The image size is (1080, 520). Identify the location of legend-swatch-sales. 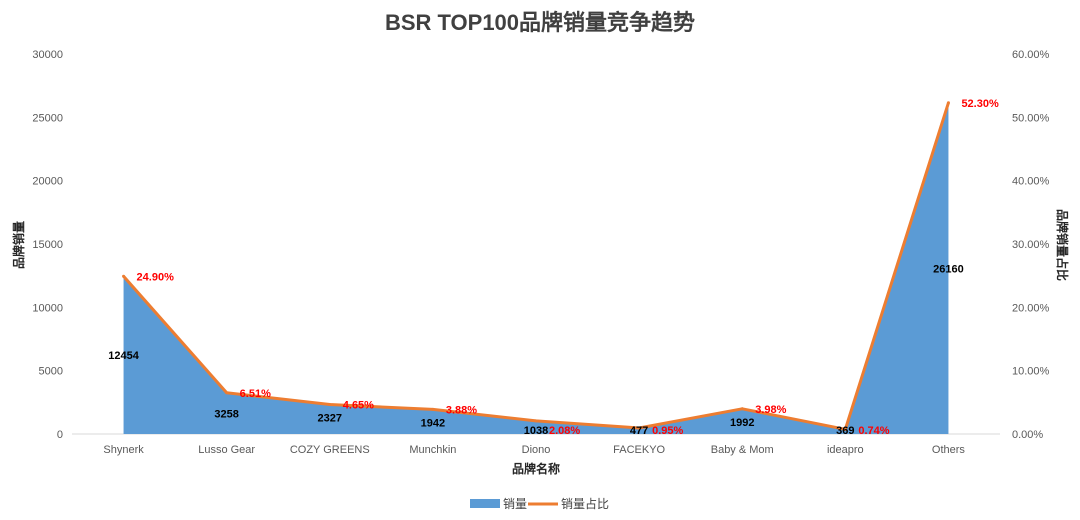
(485, 503).